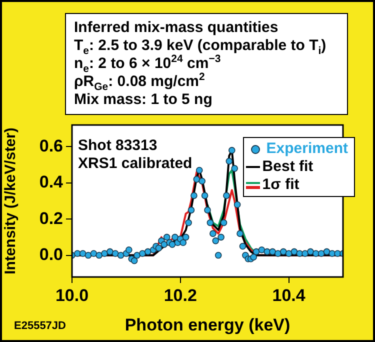 This screenshot has height=342, width=375. Describe the element at coordinates (289, 295) in the screenshot. I see `x-tick-label: 10.4` at that location.